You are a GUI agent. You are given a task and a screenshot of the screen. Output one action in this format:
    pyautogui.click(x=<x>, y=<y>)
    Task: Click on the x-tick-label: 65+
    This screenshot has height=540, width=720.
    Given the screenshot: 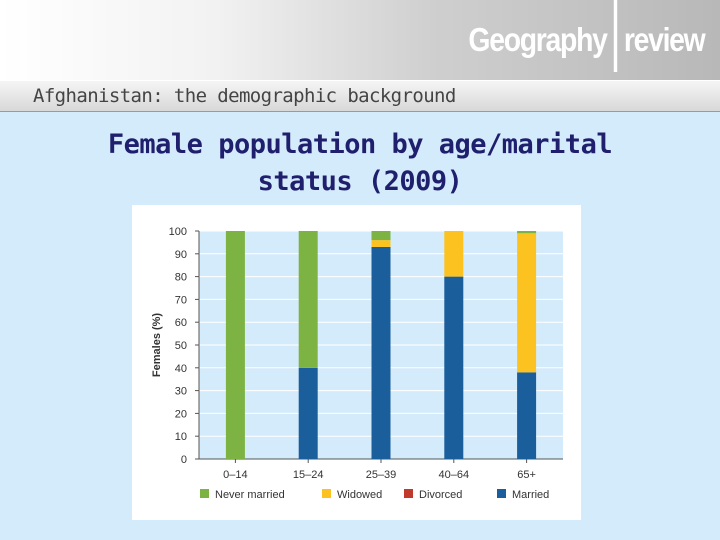 What is the action you would take?
    pyautogui.click(x=526, y=475)
    